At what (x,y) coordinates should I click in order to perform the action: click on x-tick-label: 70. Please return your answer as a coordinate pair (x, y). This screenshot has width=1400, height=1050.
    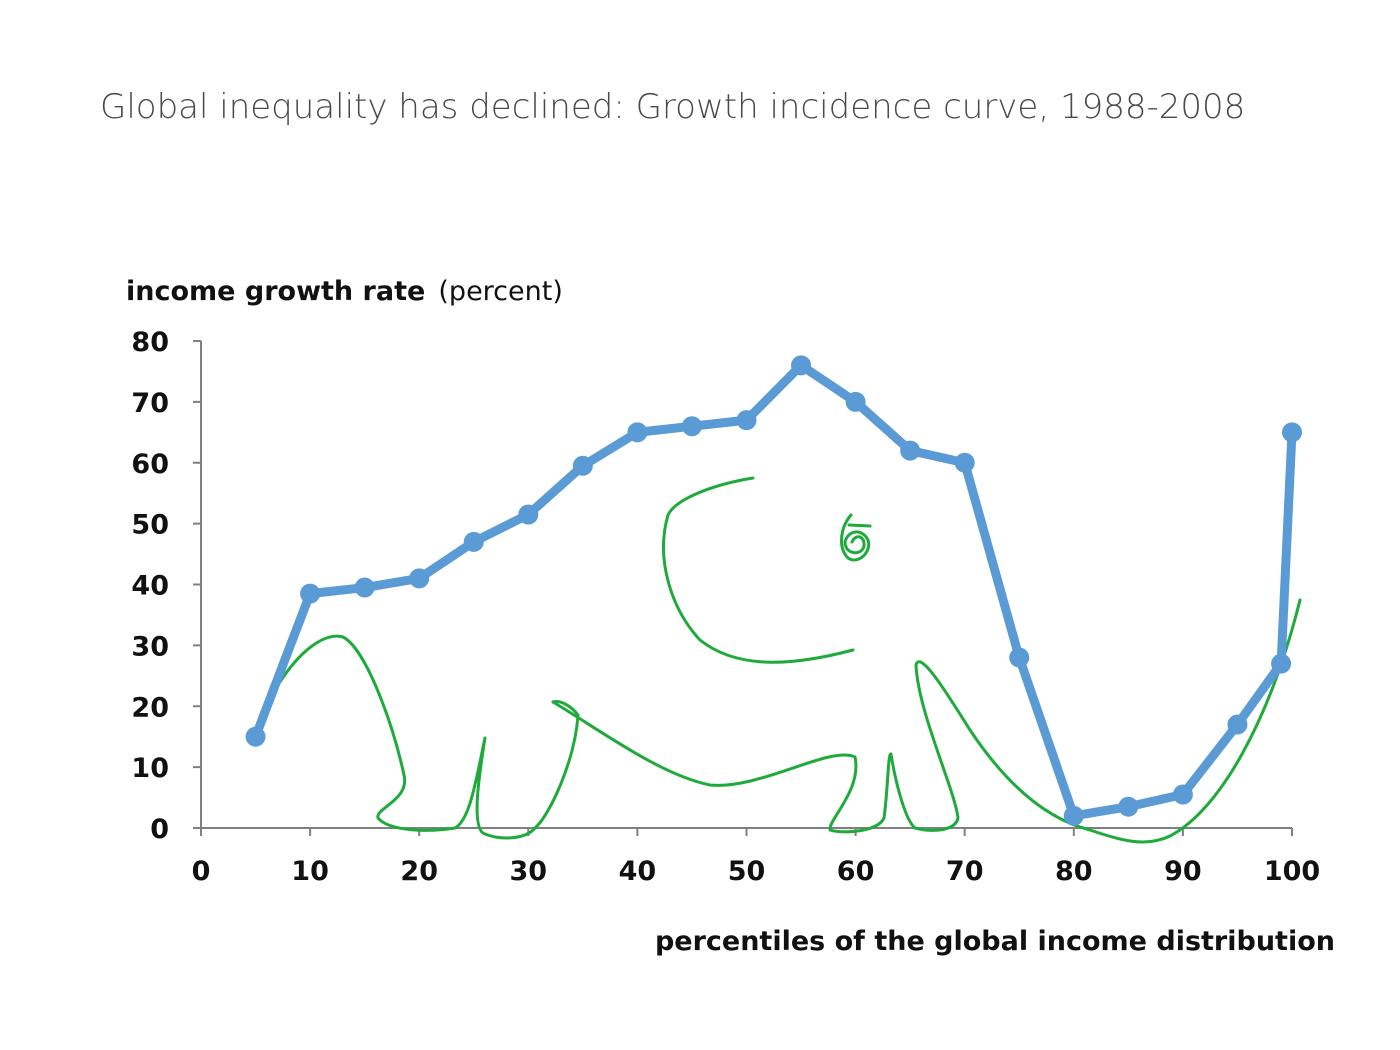
    Looking at the image, I should click on (965, 871).